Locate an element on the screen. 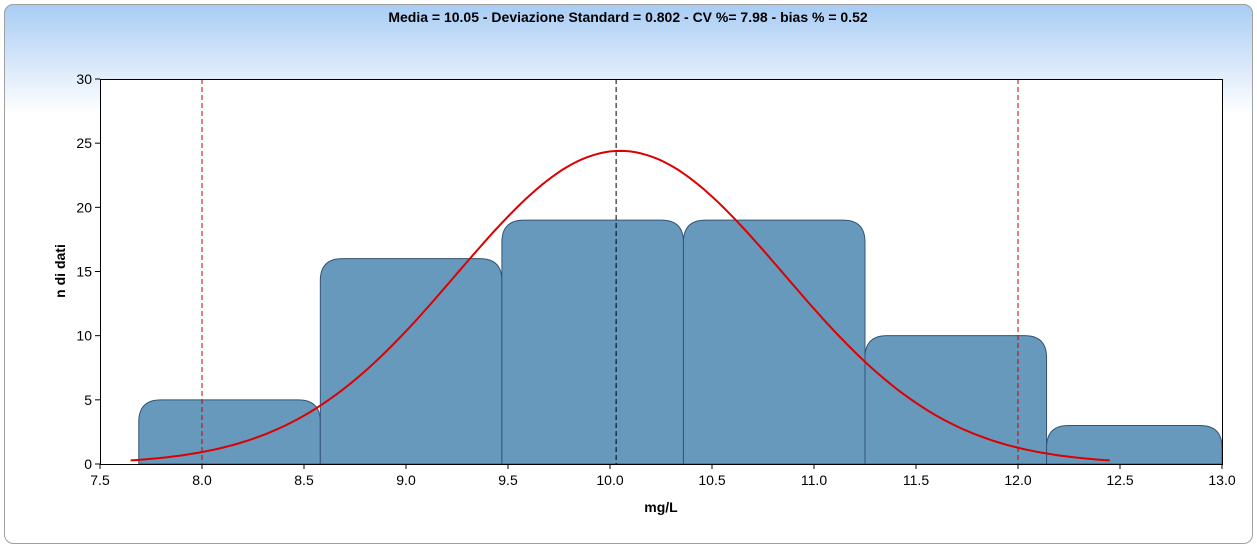 The height and width of the screenshot is (548, 1257). y-tick-label: 10 is located at coordinates (84, 336).